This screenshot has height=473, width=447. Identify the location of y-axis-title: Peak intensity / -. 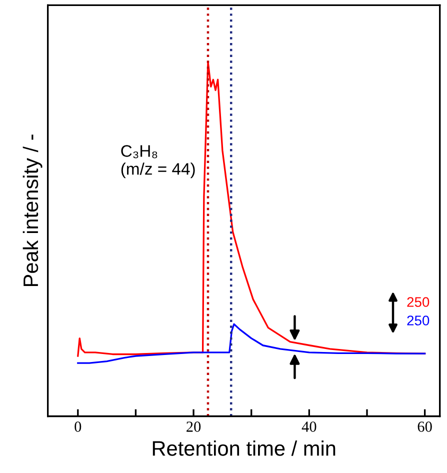
(32, 210).